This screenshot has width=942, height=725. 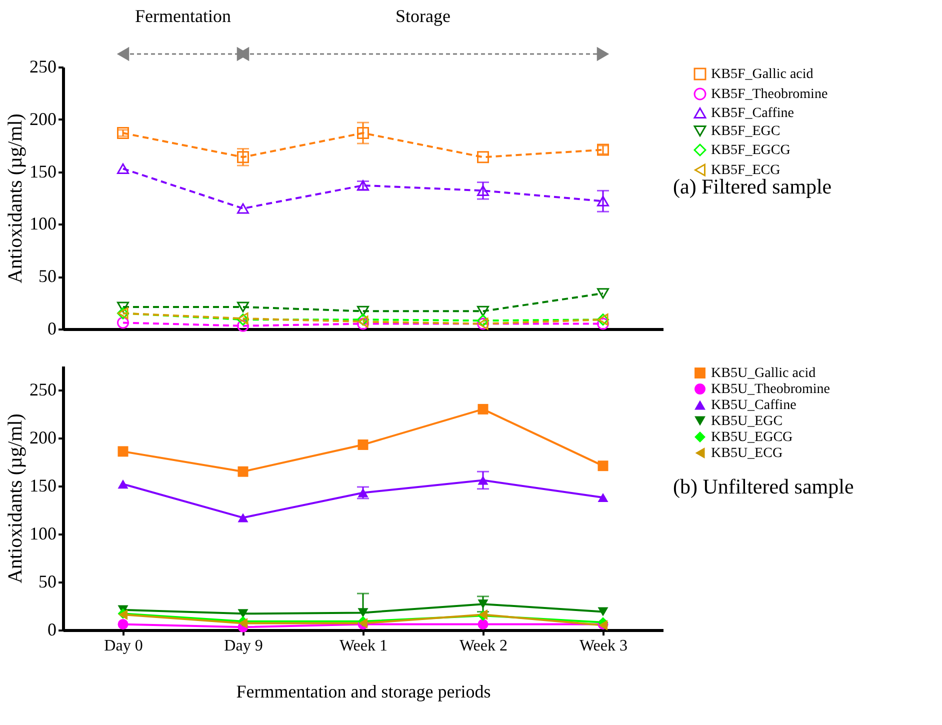 I want to click on legend-label: KB5U_Theobromine, so click(x=770, y=389).